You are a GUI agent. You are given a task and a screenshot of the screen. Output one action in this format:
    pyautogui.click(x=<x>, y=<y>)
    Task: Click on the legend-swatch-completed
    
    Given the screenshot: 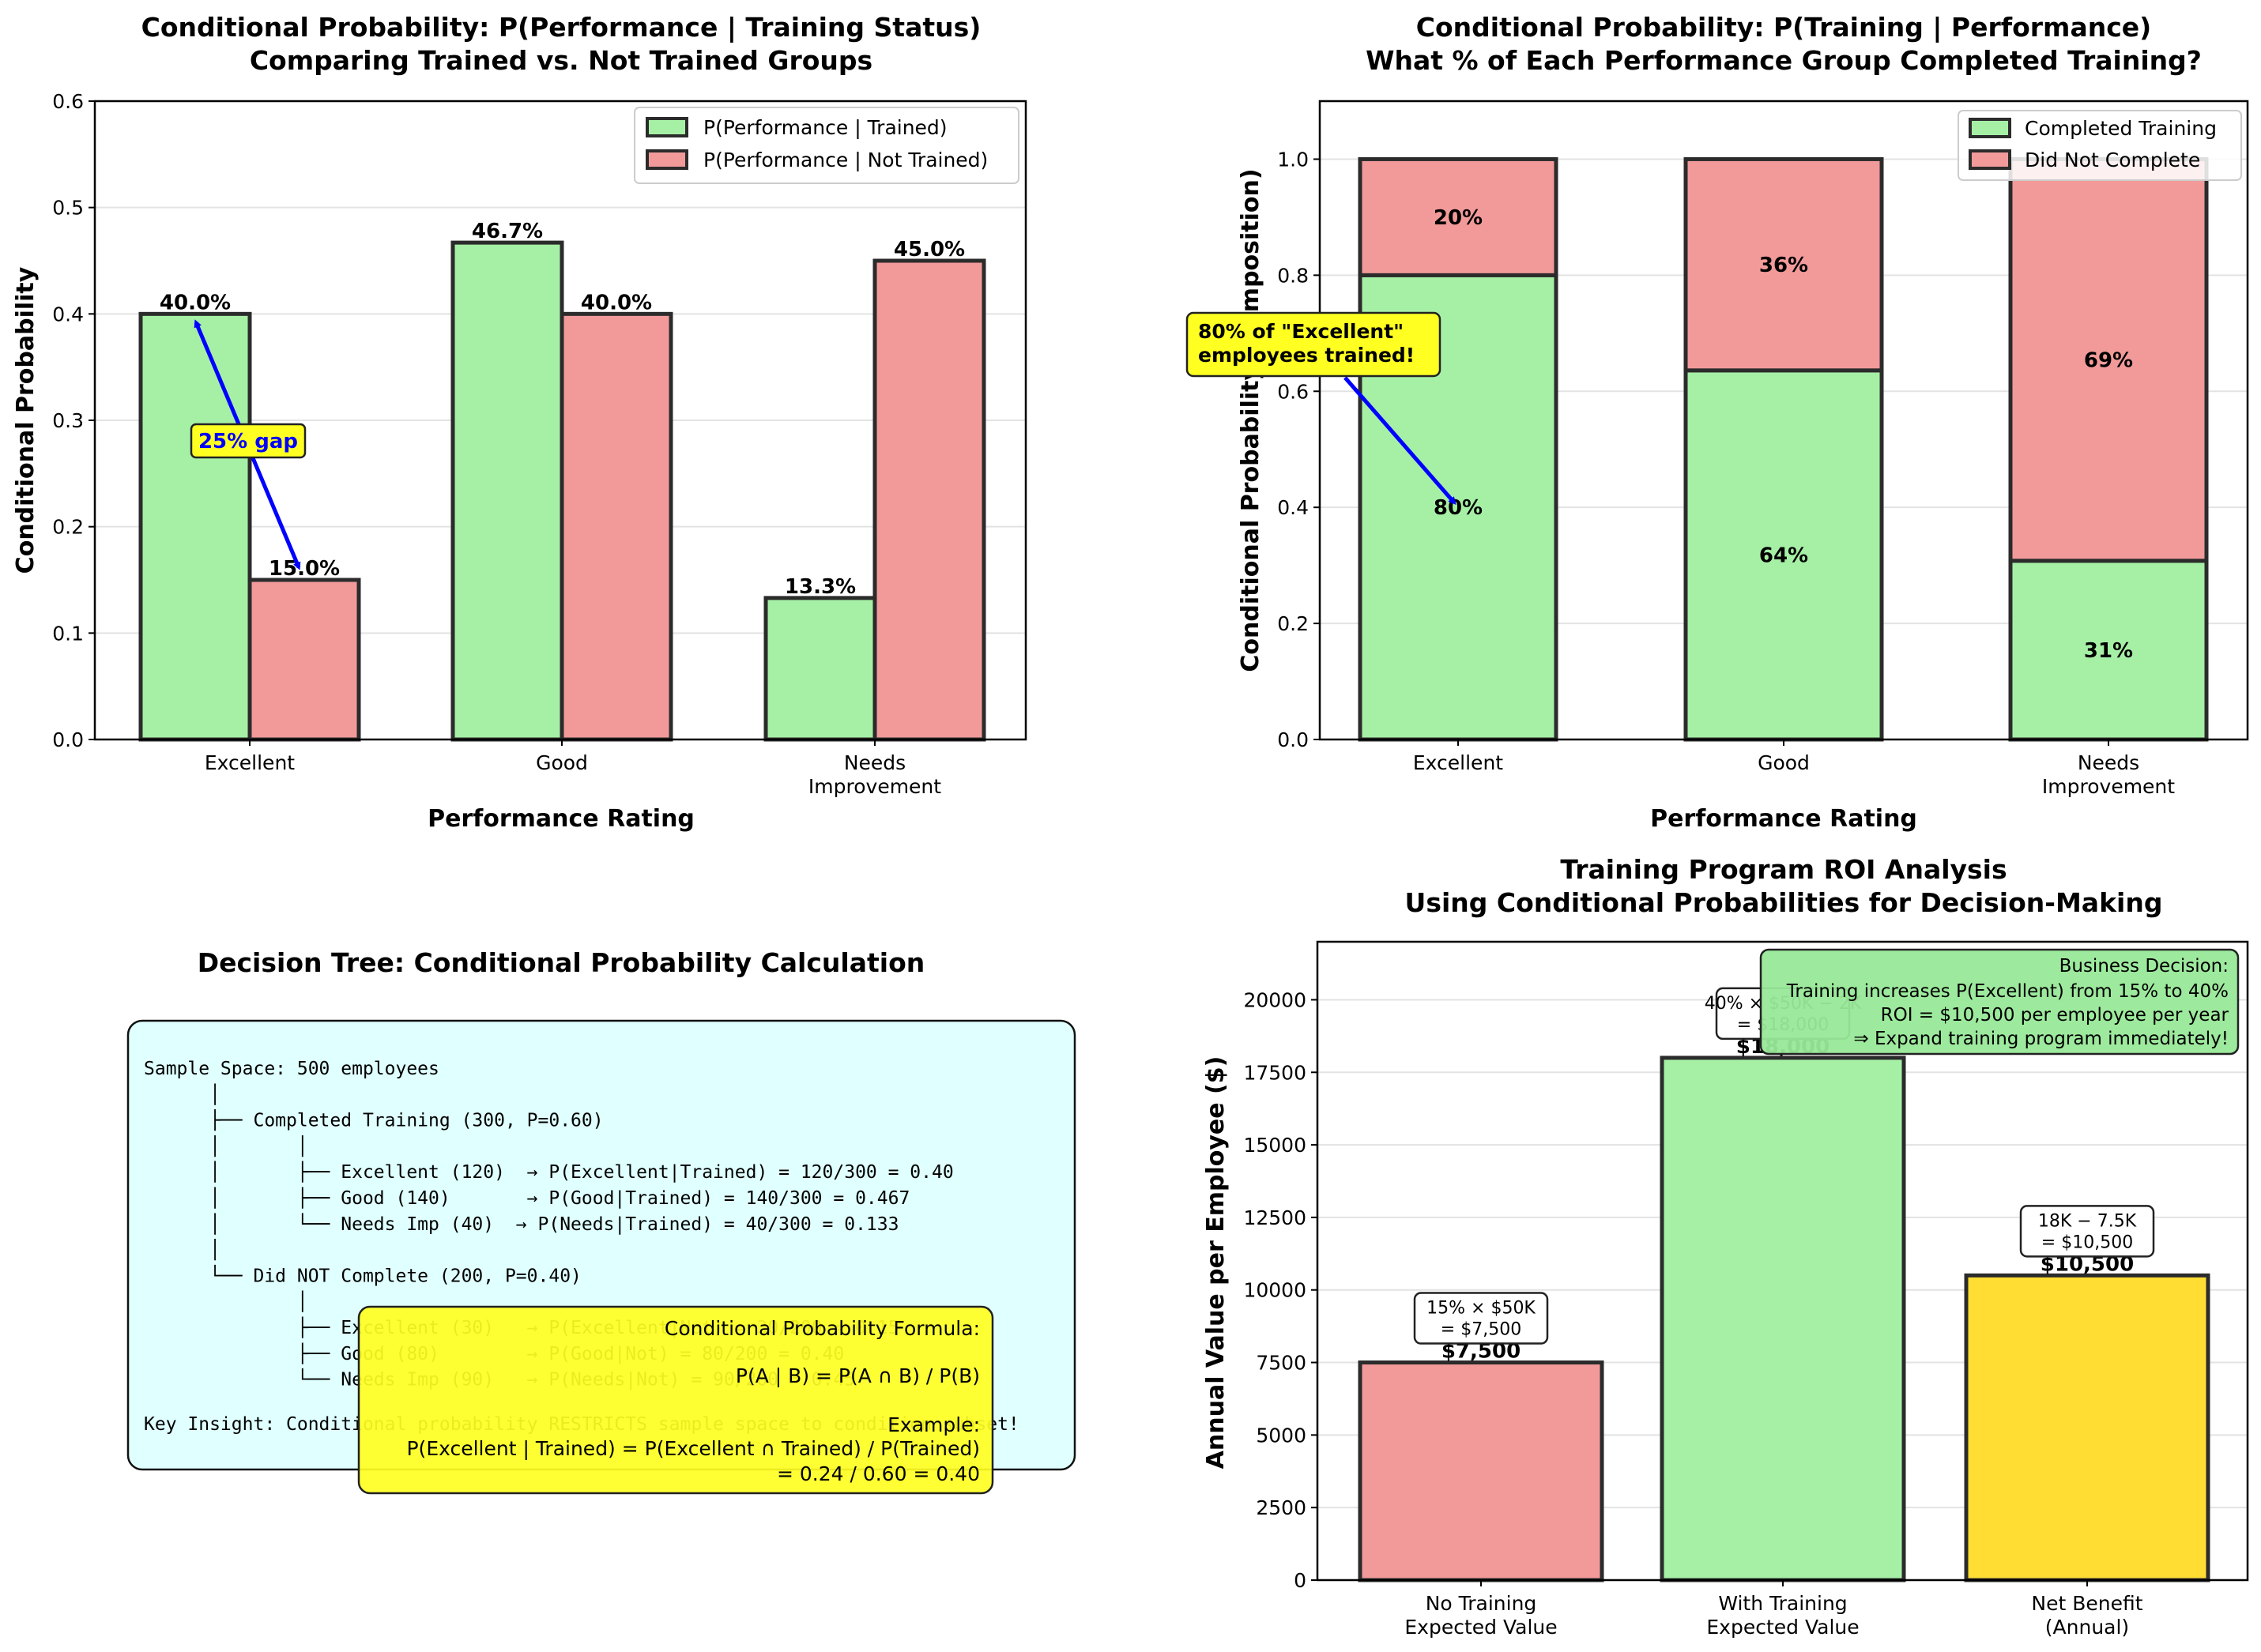 What is the action you would take?
    pyautogui.click(x=1990, y=128)
    